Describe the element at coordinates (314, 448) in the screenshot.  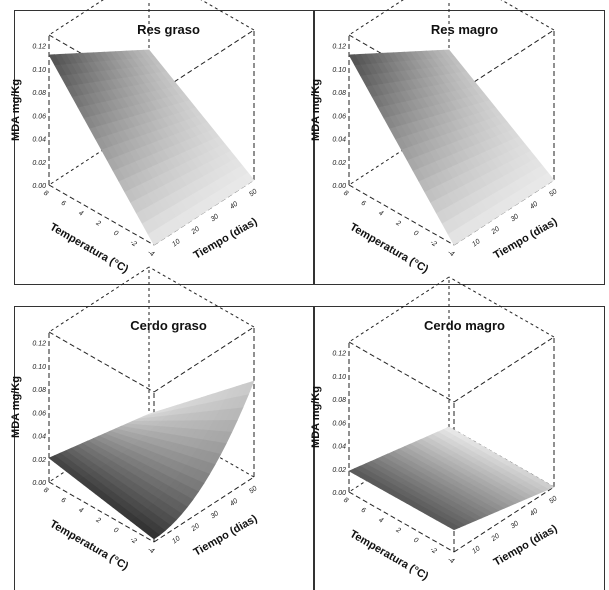
I see `bottom-figure-divider` at that location.